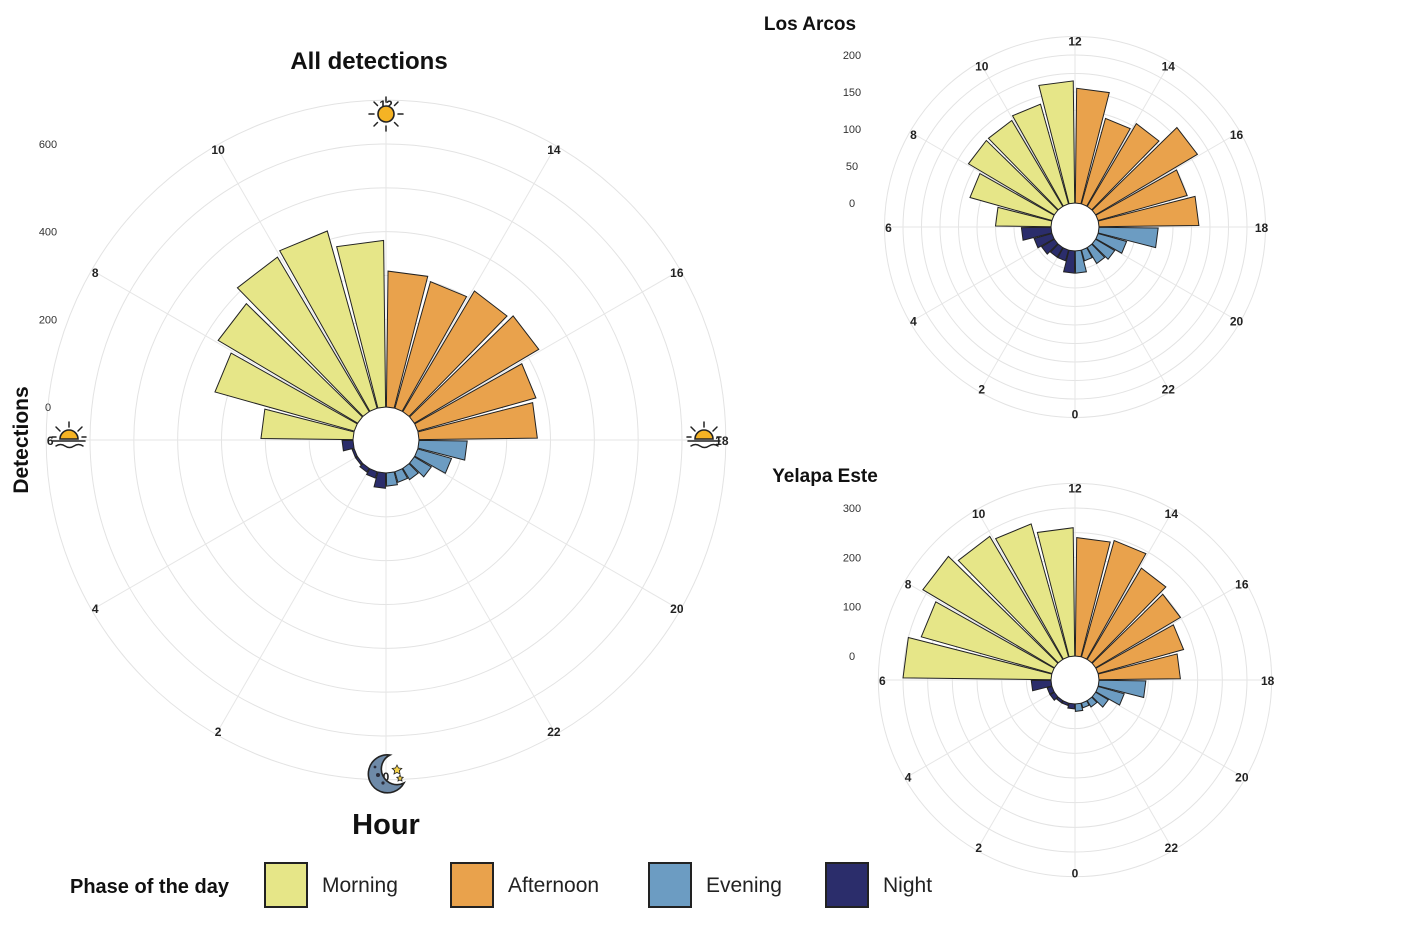  Describe the element at coordinates (852, 657) in the screenshot. I see `yelapa-este-radial-tick-0: 0` at that location.